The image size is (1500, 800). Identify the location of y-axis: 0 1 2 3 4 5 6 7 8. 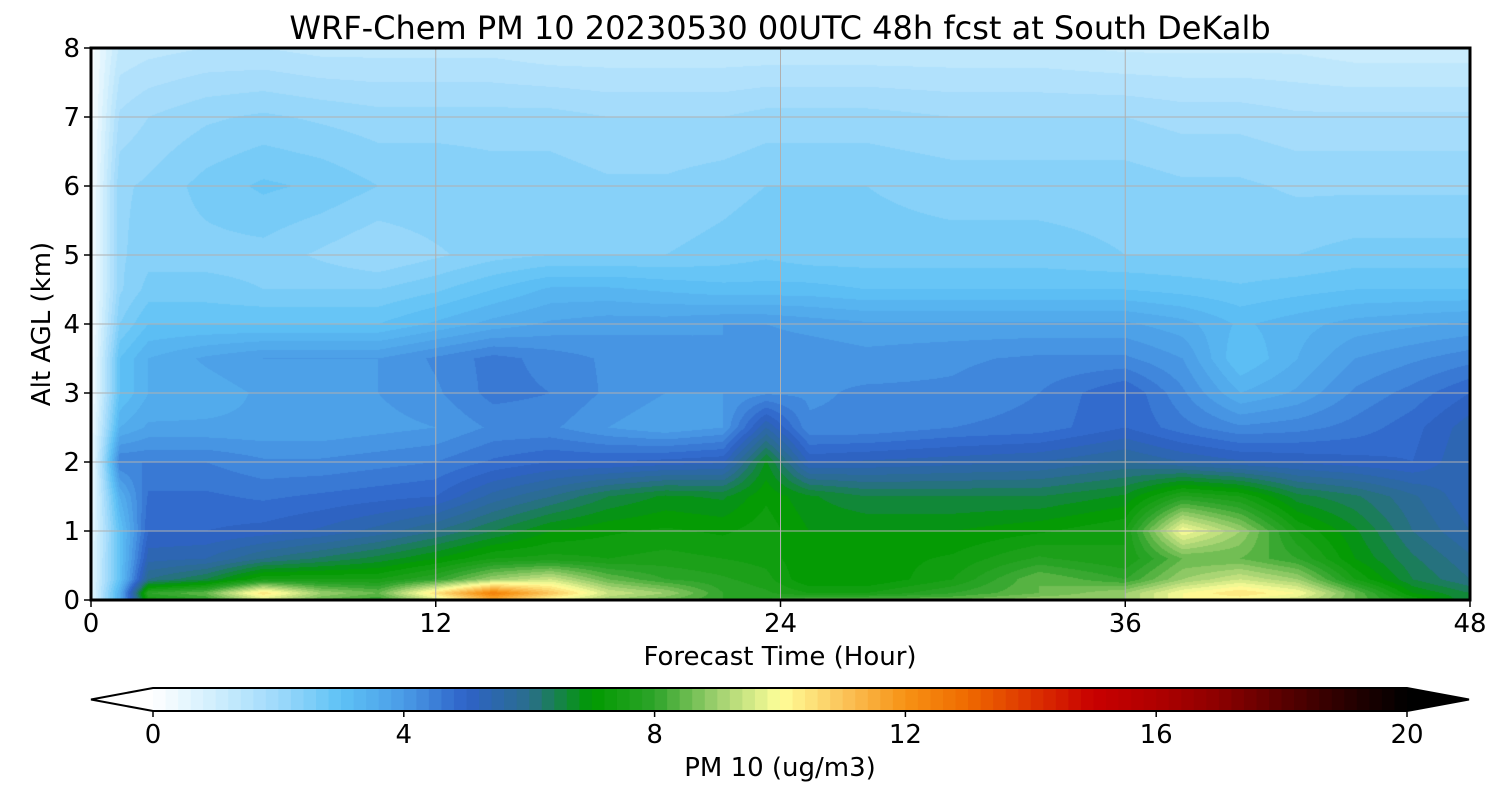
(77, 325).